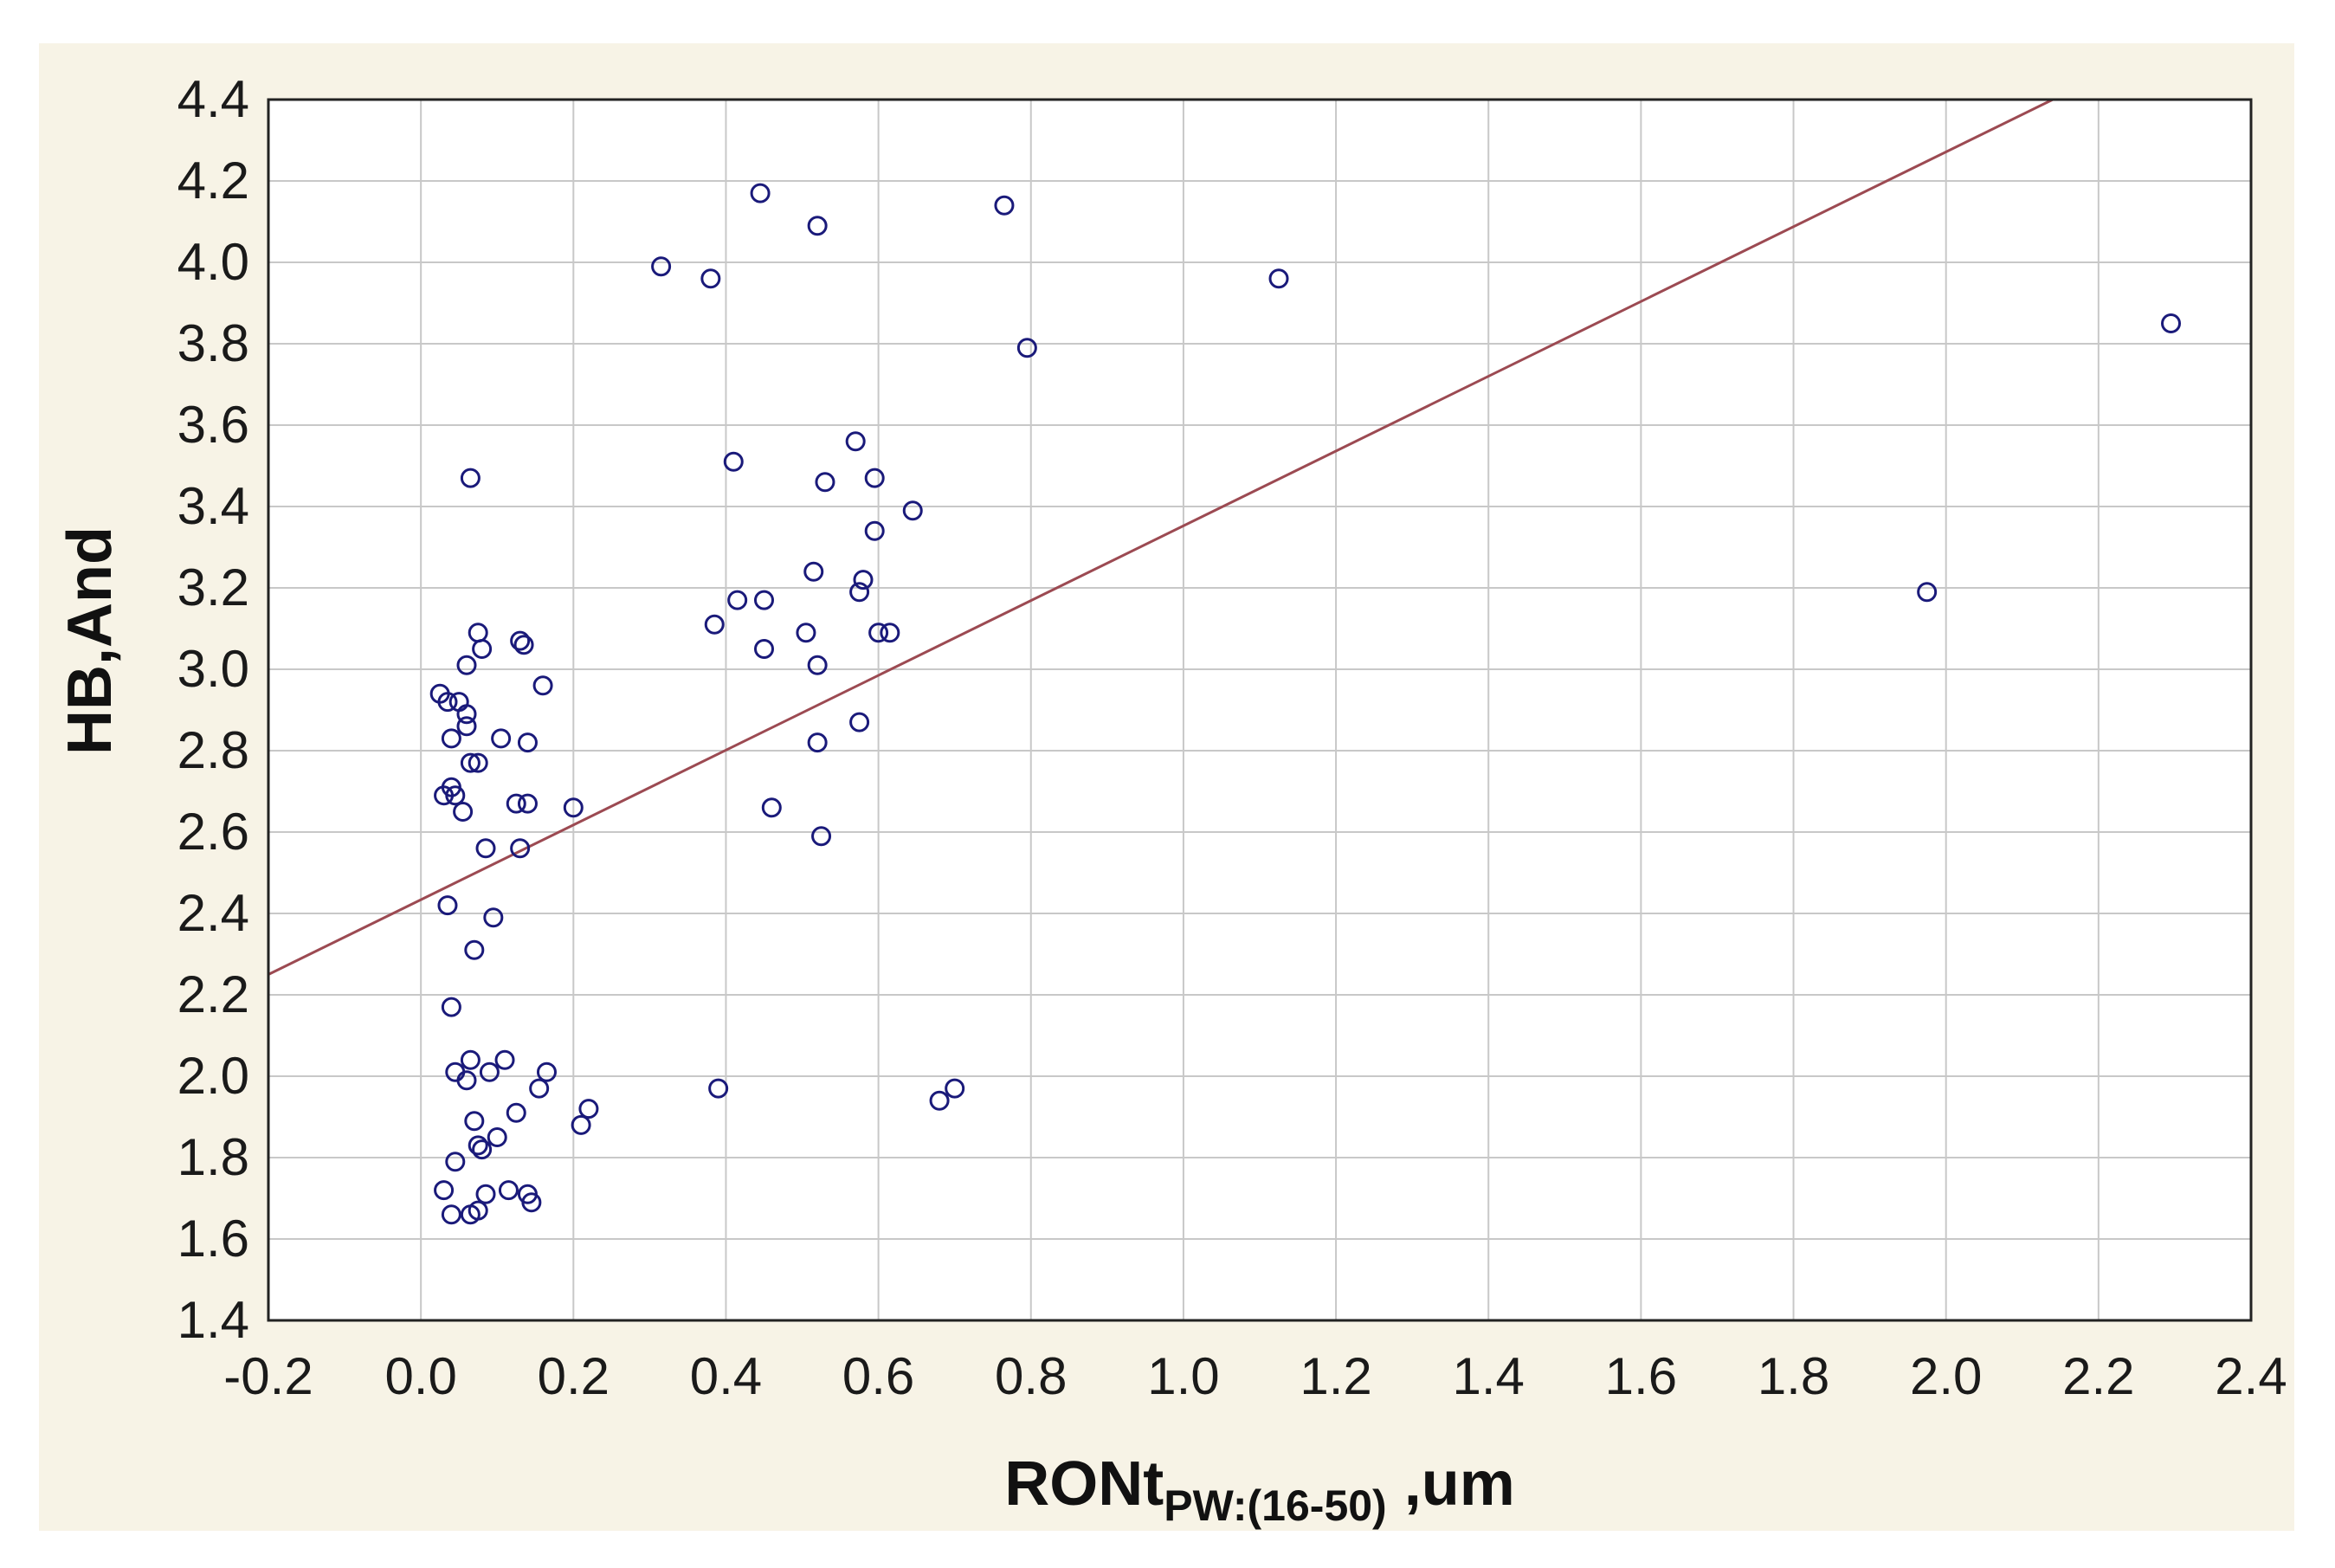  Describe the element at coordinates (213, 750) in the screenshot. I see `y-tick-label: 2.8` at that location.